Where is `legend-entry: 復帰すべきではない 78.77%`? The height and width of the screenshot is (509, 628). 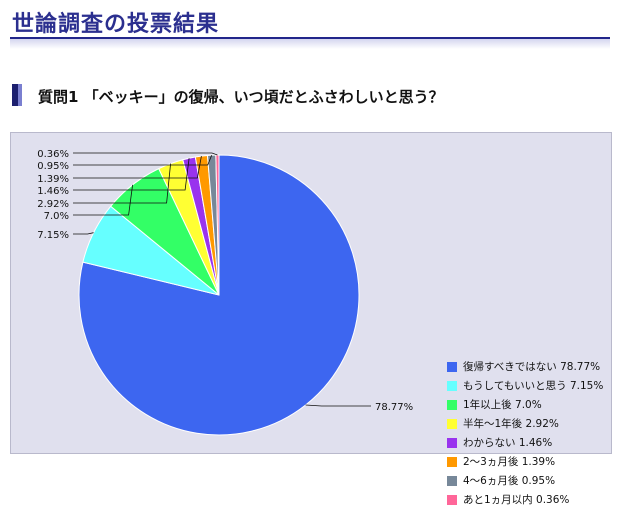 legend-entry: 復帰すべきではない 78.77% is located at coordinates (525, 366).